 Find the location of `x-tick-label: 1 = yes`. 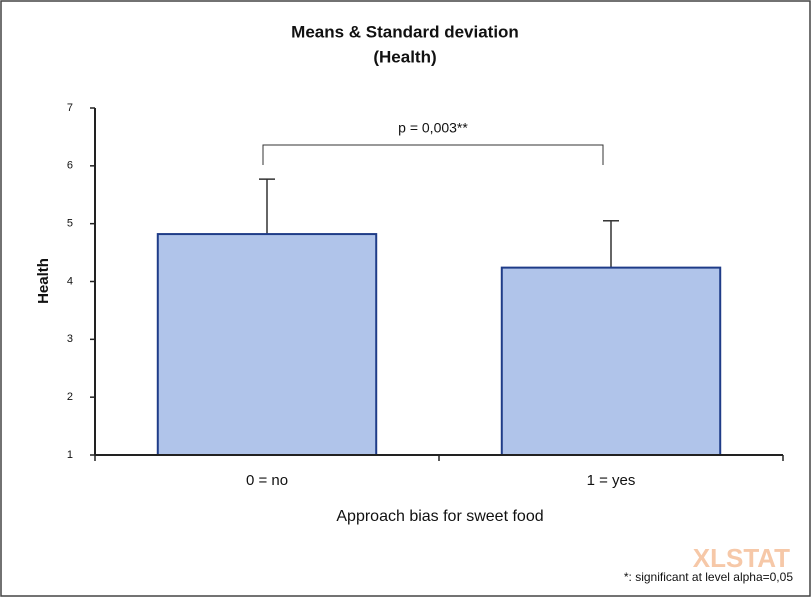

x-tick-label: 1 = yes is located at coordinates (611, 480).